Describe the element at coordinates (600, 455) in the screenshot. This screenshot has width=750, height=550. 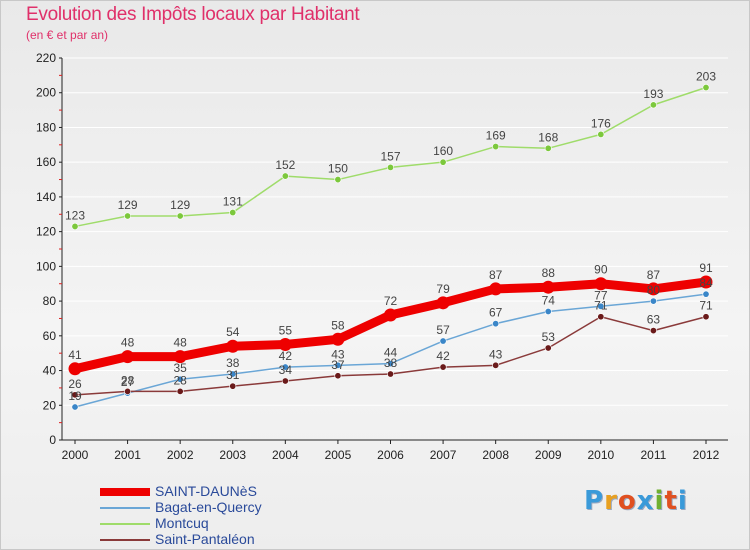
I see `x-tick-label: 2010` at that location.